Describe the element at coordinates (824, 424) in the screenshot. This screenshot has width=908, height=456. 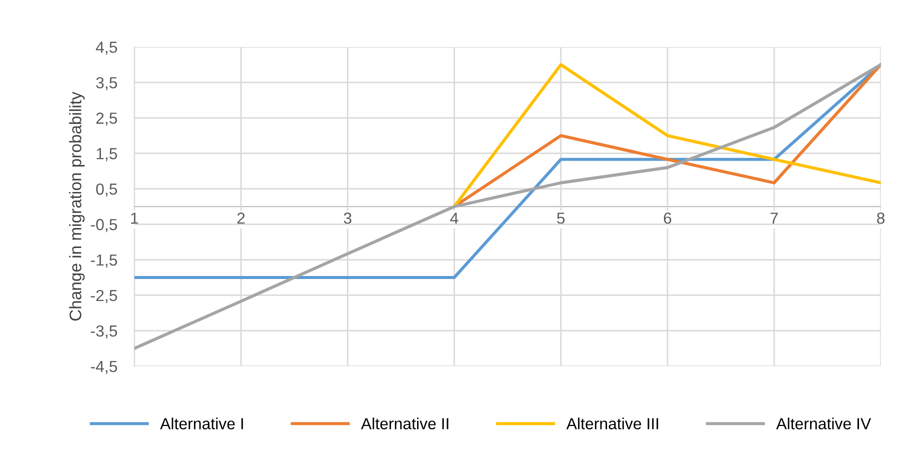
I see `legend-label: Alternative IV` at that location.